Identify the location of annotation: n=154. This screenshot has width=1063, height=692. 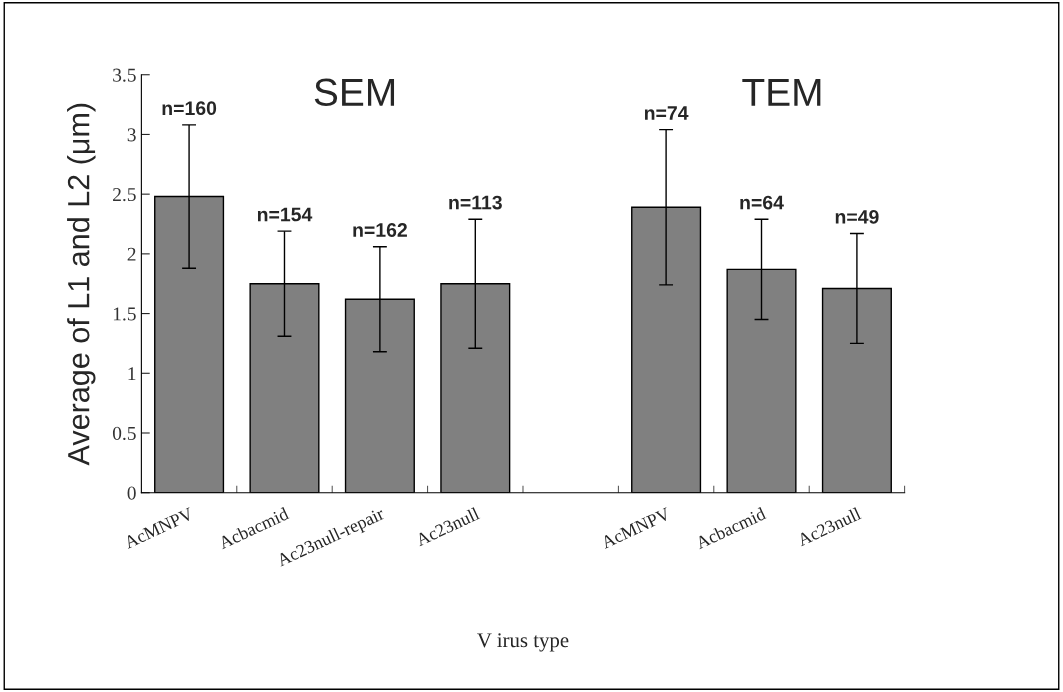
(285, 214).